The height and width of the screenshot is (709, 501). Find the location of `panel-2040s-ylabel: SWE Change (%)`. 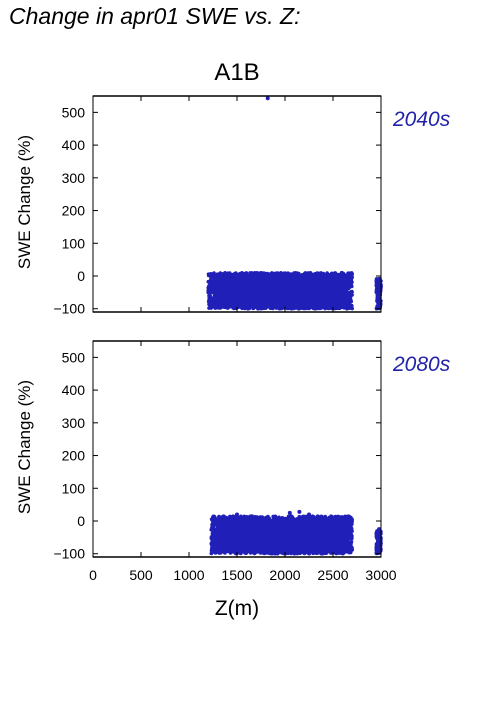

panel-2040s-ylabel: SWE Change (%) is located at coordinates (24, 202).